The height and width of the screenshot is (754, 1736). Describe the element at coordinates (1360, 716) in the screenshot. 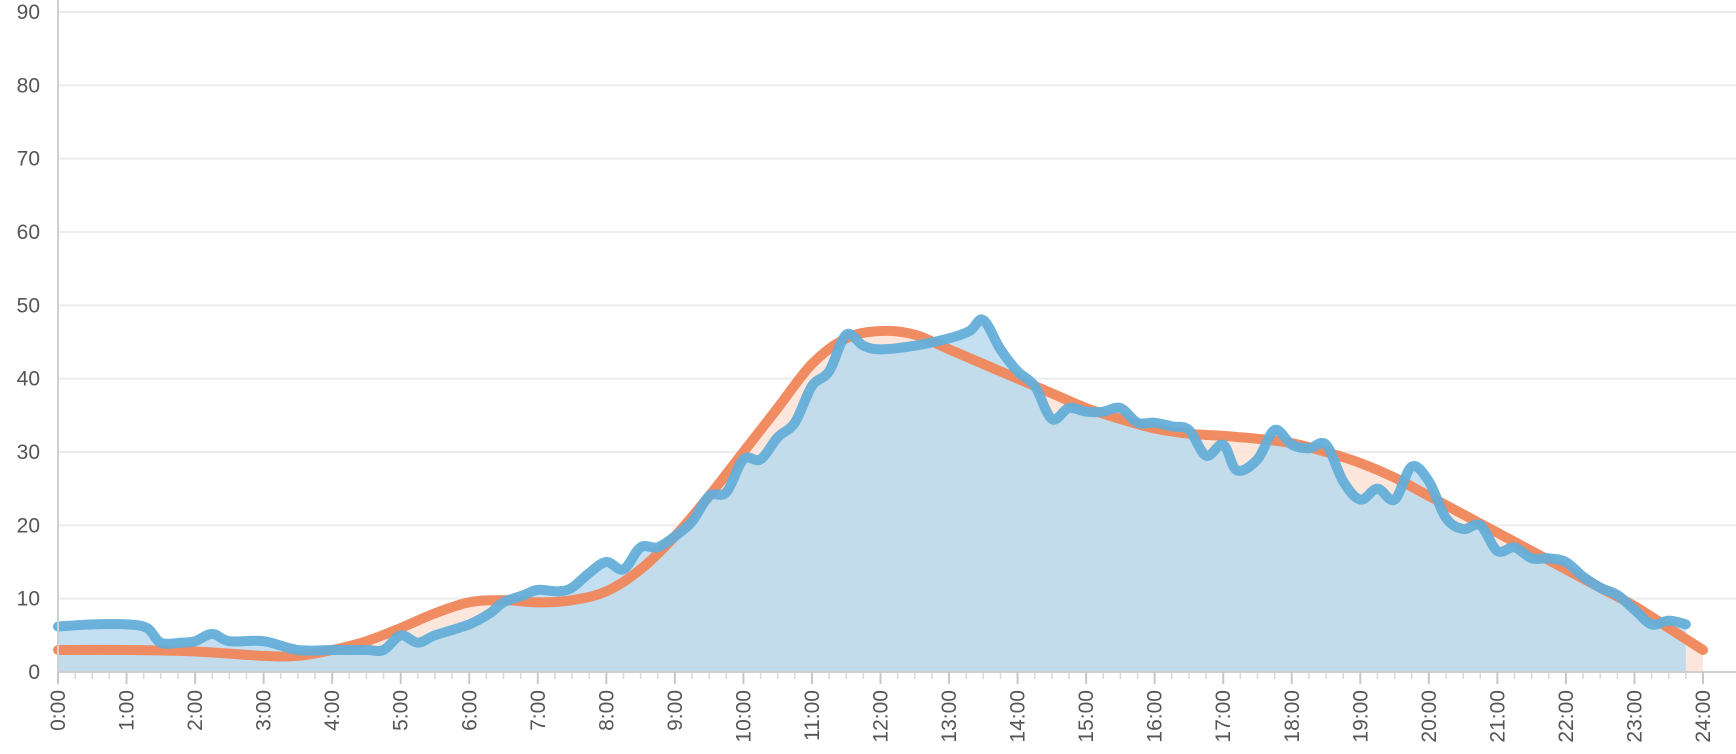

I see `x-tick-label: 19:00` at that location.